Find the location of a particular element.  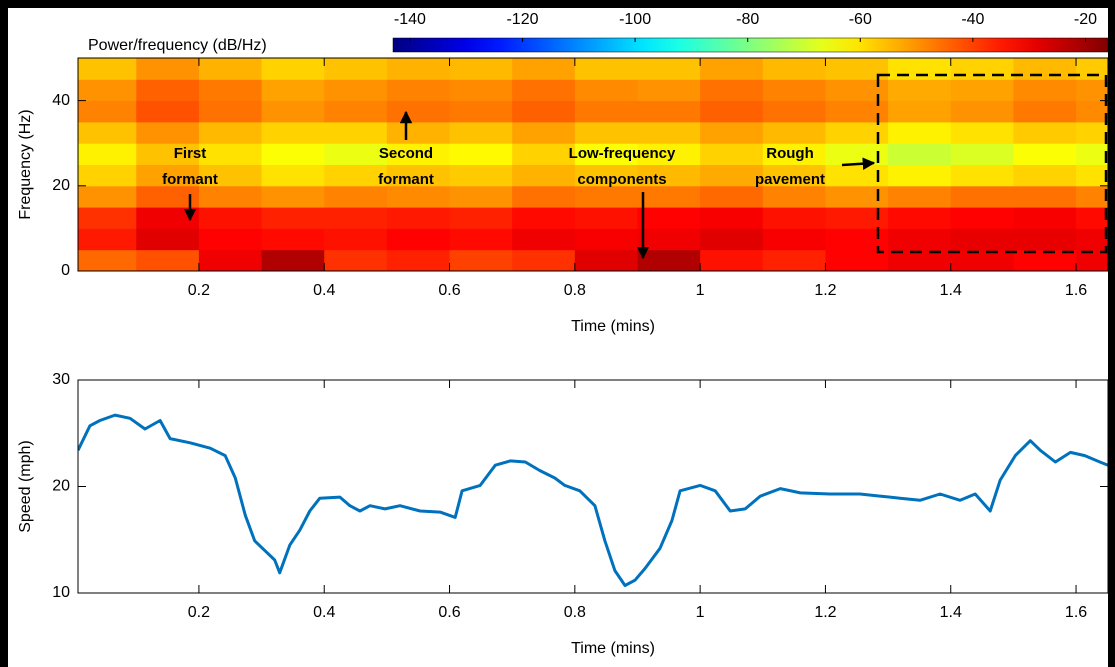

annotation: components is located at coordinates (621, 179).